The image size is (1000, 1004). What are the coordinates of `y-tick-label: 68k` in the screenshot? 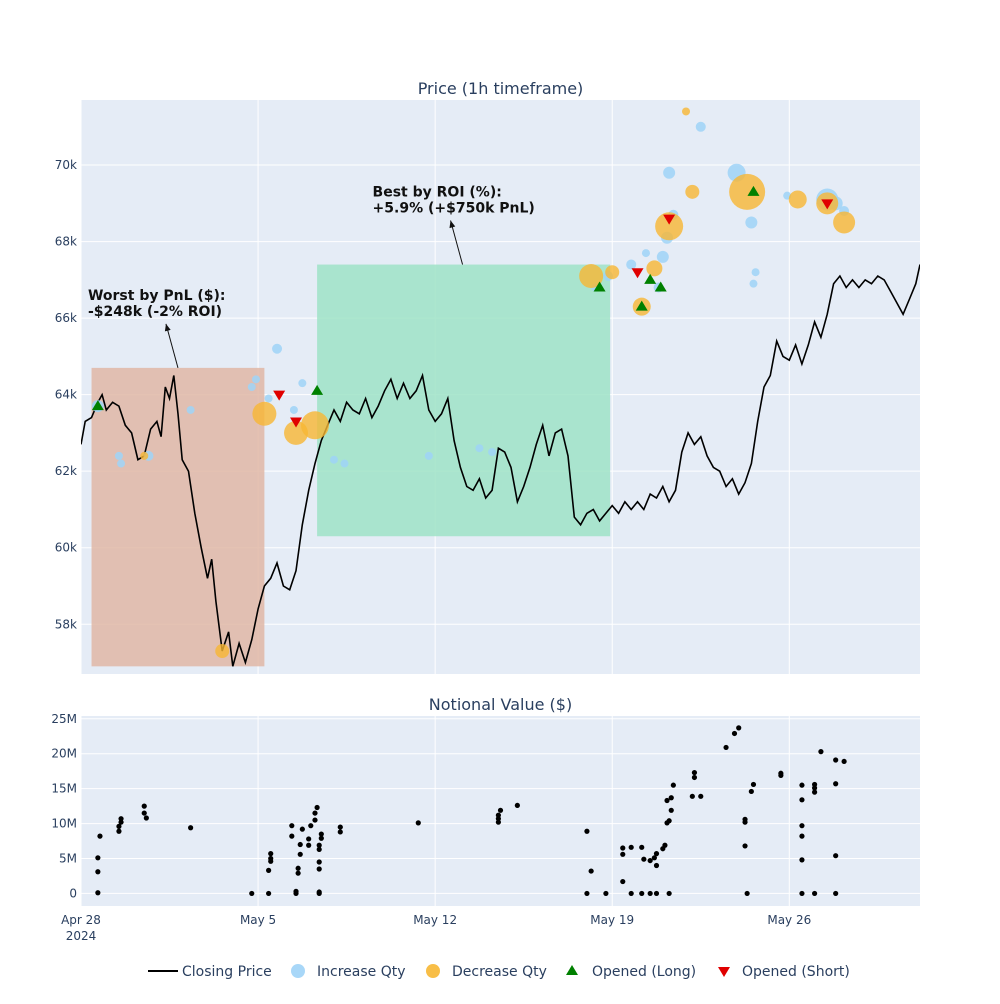 It's located at (66, 242).